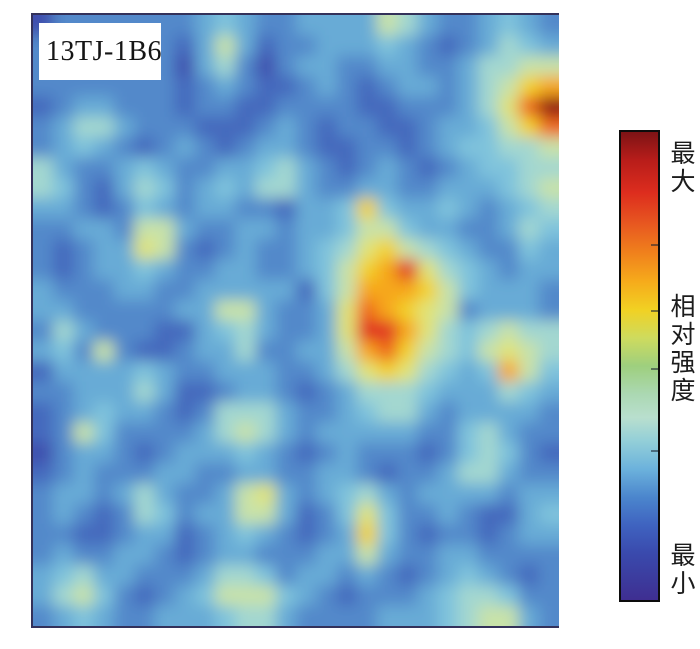 The image size is (700, 649). Describe the element at coordinates (639, 366) in the screenshot. I see `colorbar-gradient` at that location.